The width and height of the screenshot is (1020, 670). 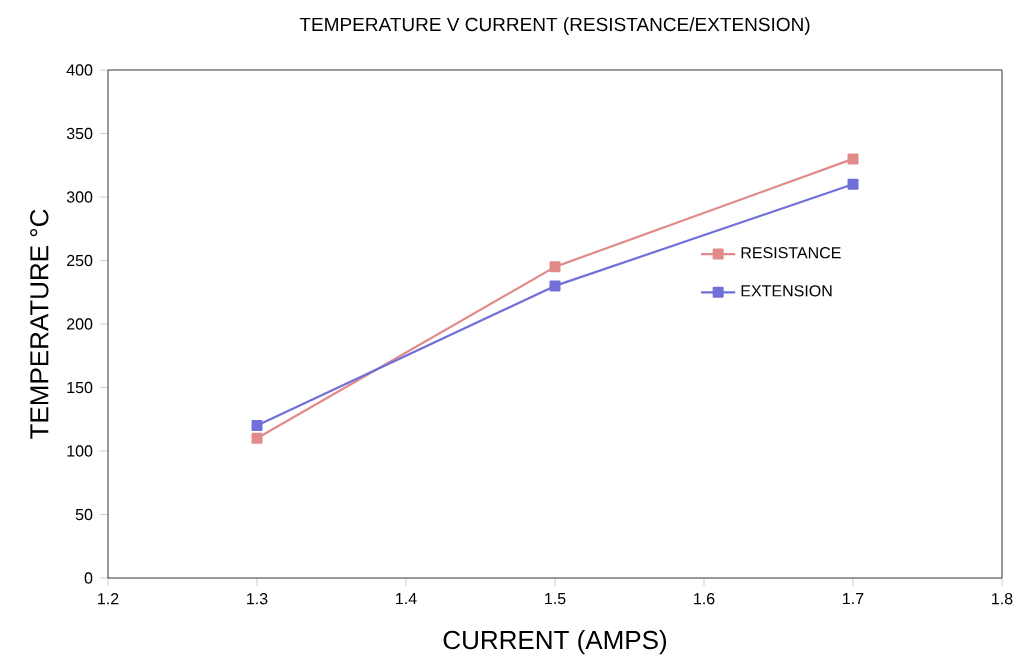 I want to click on x-tick-label: 1.2, so click(x=108, y=599).